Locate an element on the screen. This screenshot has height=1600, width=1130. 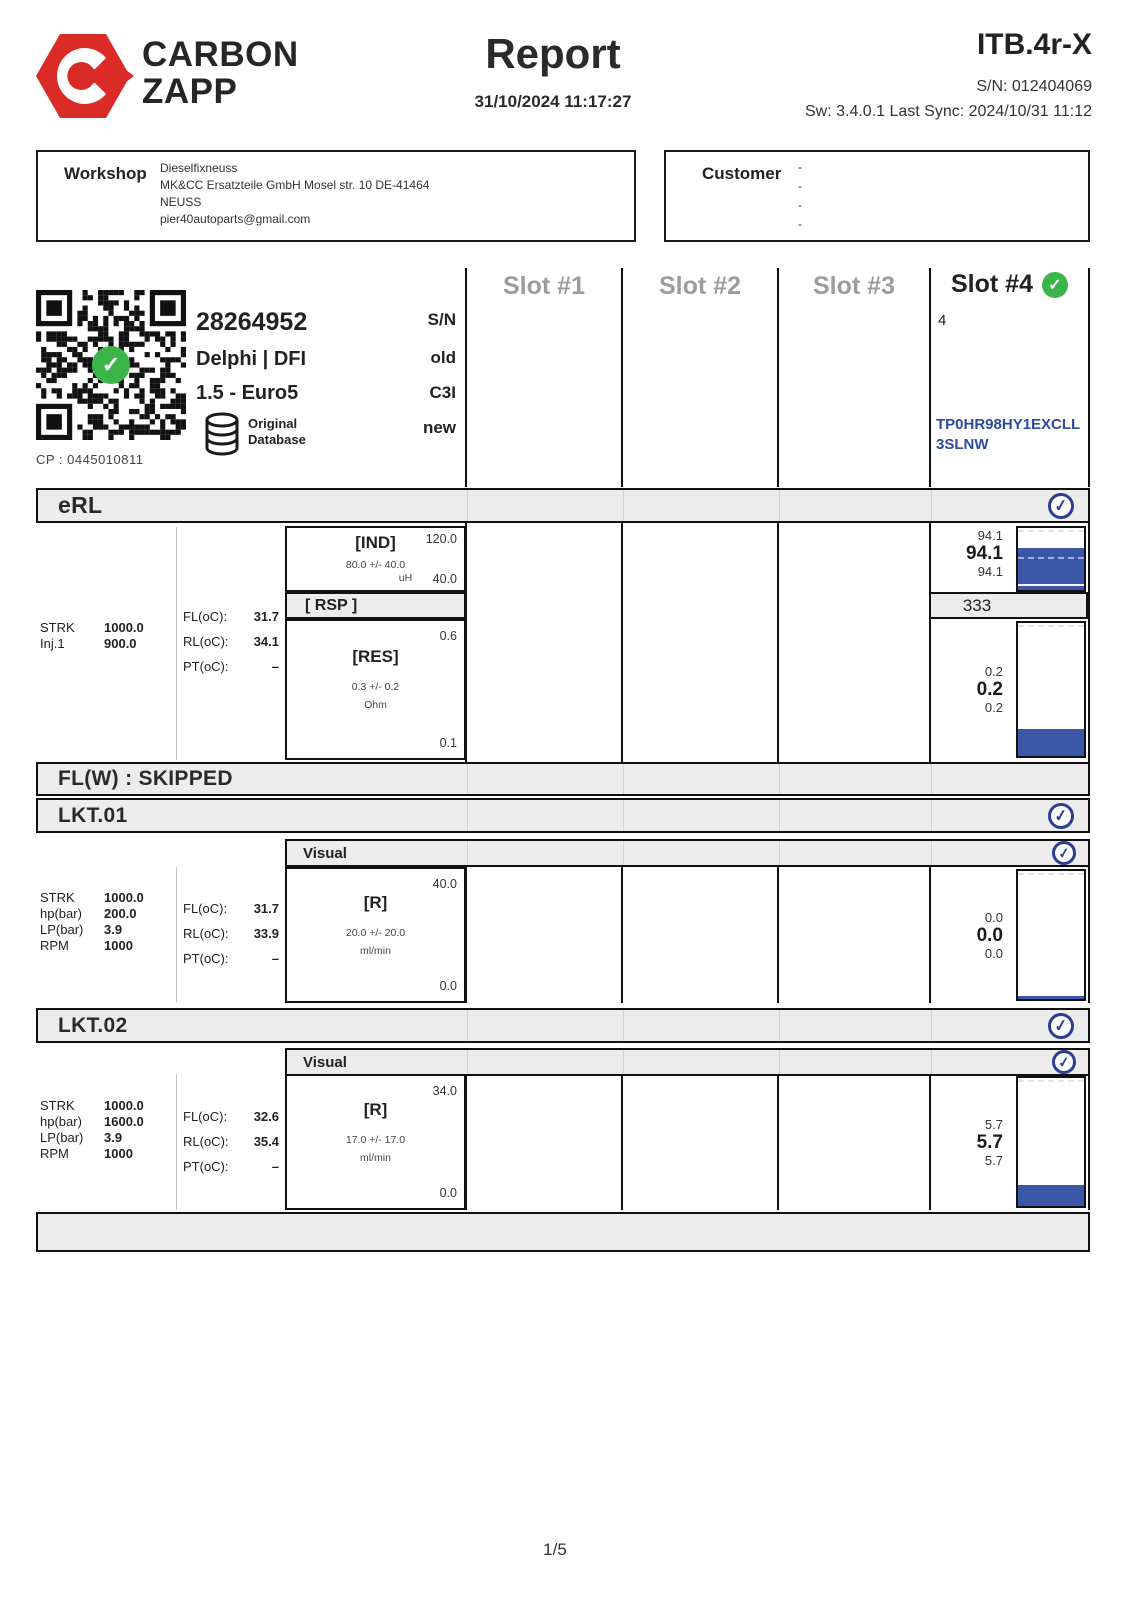
temp-label: PT(oC): is located at coordinates (206, 666).